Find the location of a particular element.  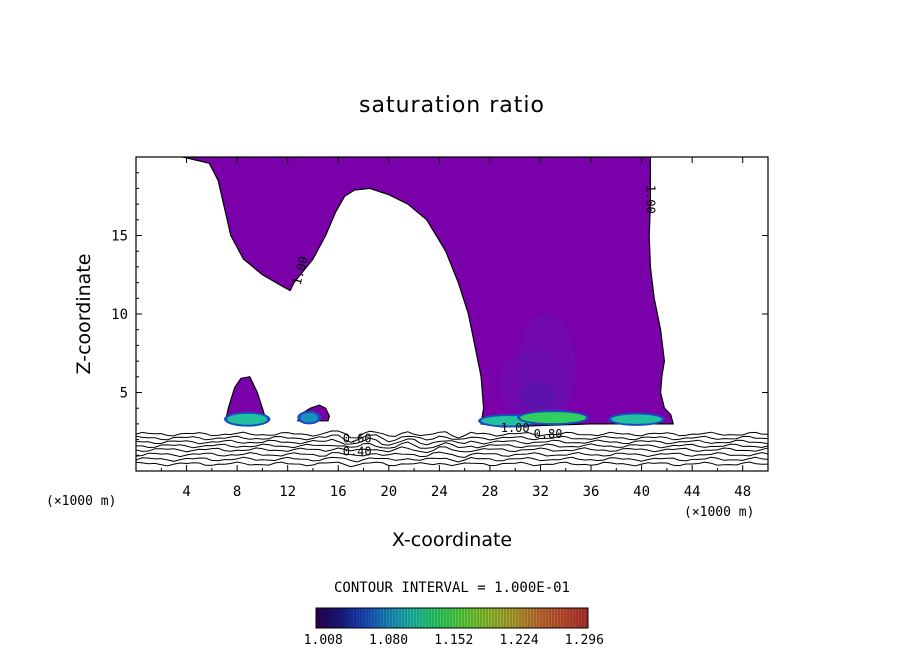

colorbar-tick-label: 1.080 is located at coordinates (388, 640).